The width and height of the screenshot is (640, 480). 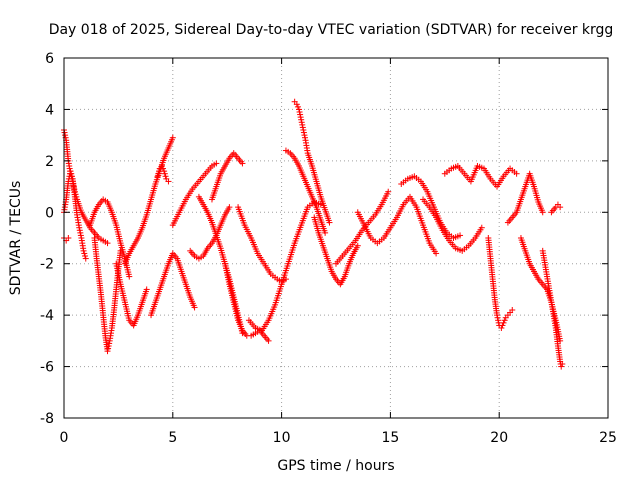 I want to click on y-tick-label: -8, so click(x=47, y=419).